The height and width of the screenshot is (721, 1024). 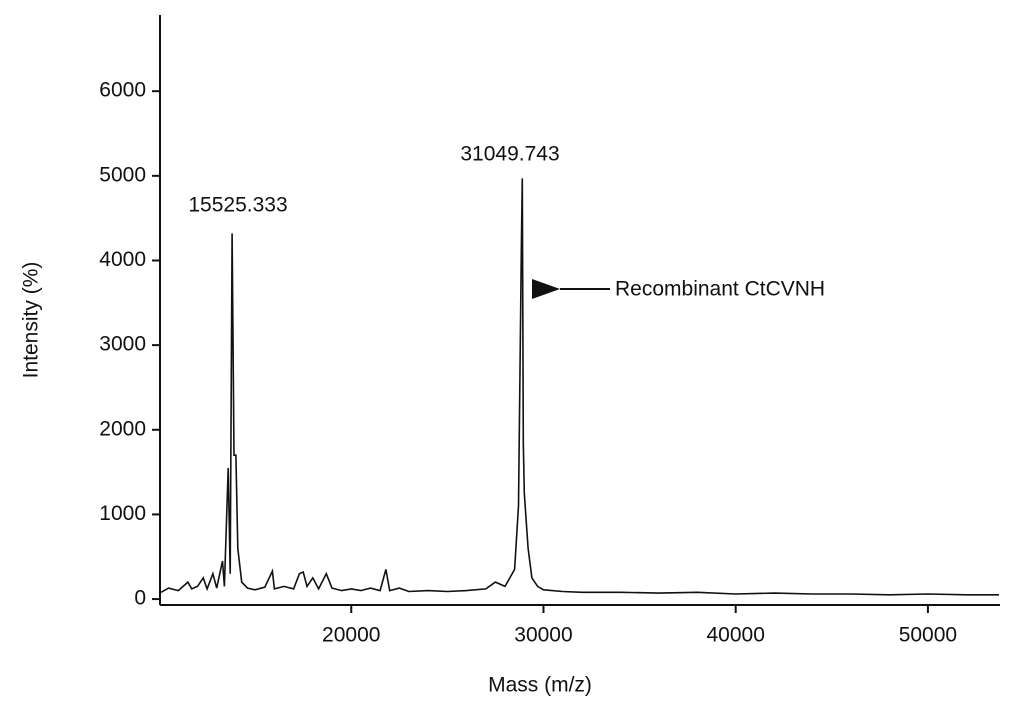 I want to click on x-tick-label: 20000, so click(x=351, y=635).